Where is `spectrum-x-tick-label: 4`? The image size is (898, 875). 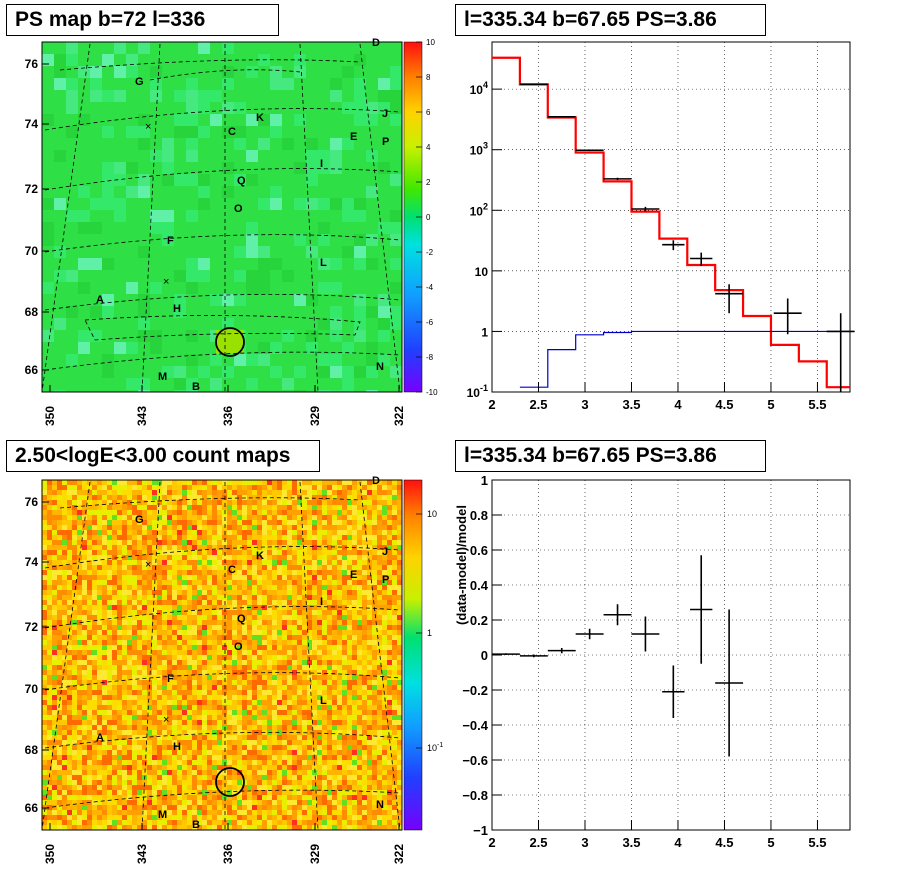 spectrum-x-tick-label: 4 is located at coordinates (678, 404).